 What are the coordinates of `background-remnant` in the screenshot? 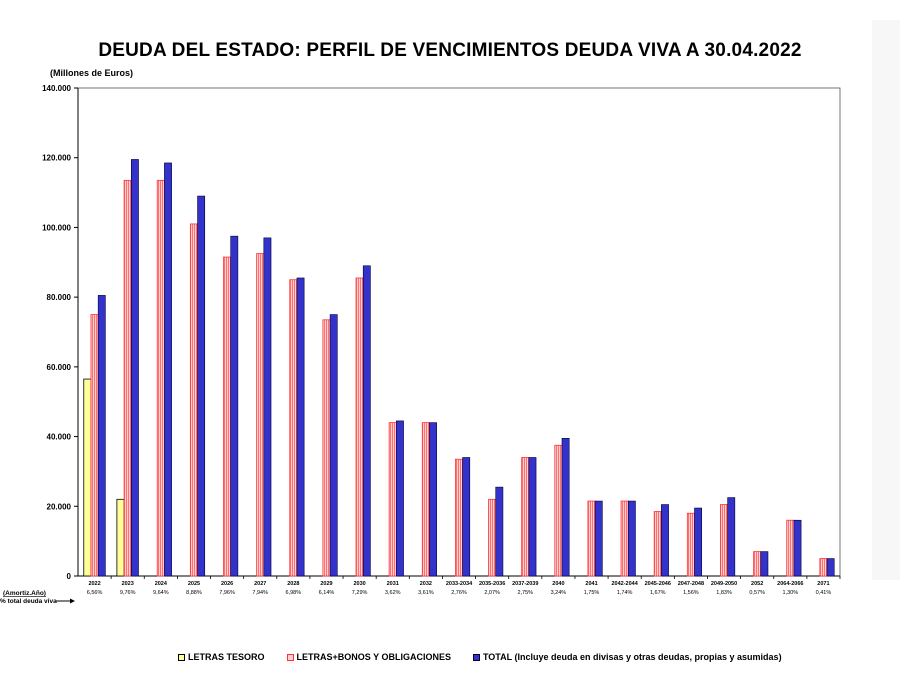 It's located at (886, 300).